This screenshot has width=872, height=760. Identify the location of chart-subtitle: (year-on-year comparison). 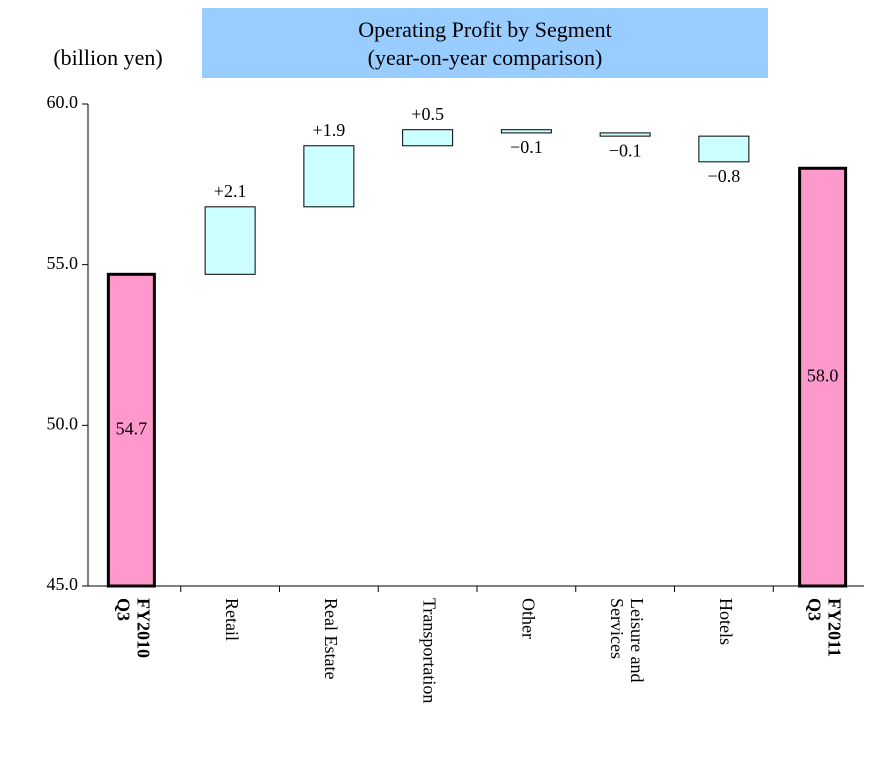
(485, 57).